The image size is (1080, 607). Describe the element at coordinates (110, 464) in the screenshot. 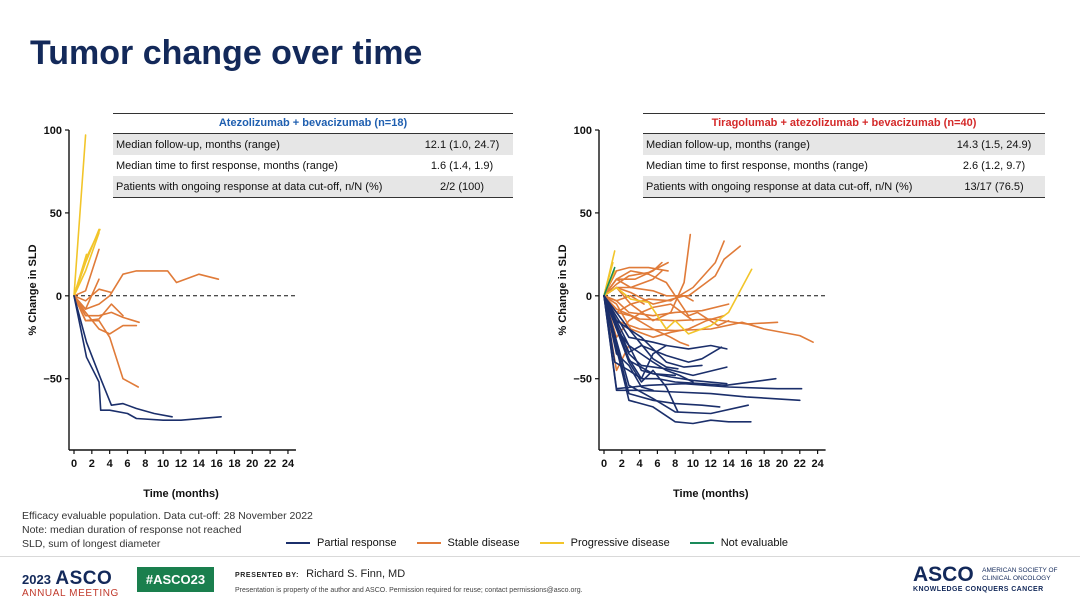

I see `x-tick-label: 4` at that location.